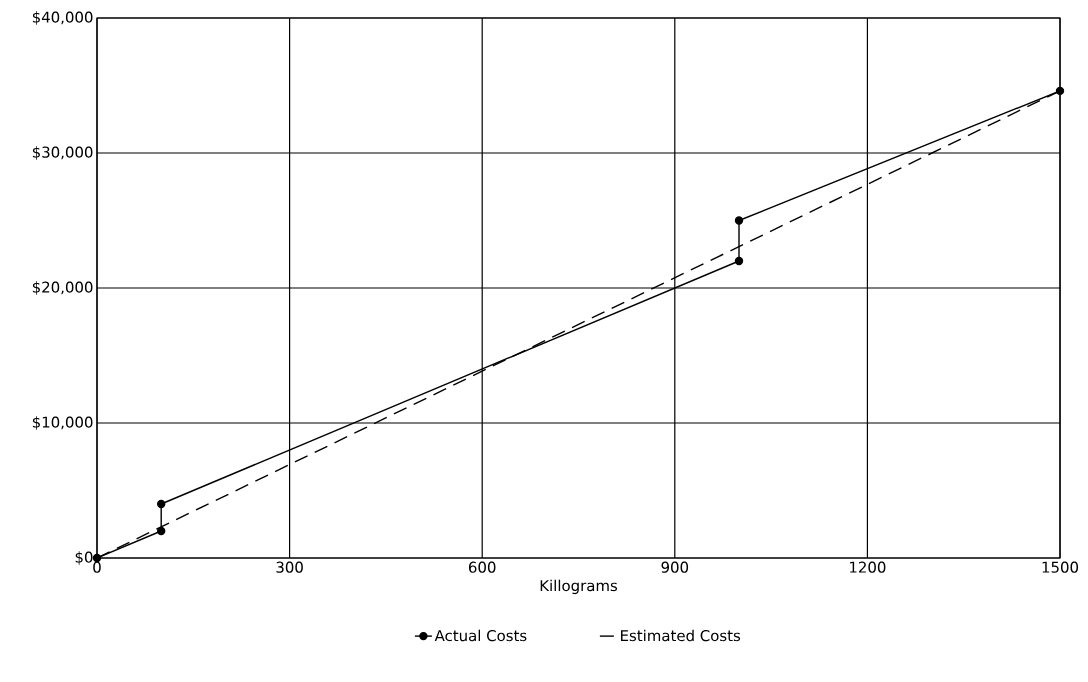 The height and width of the screenshot is (682, 1088). What do you see at coordinates (482, 567) in the screenshot?
I see `x-tick-label: 600` at bounding box center [482, 567].